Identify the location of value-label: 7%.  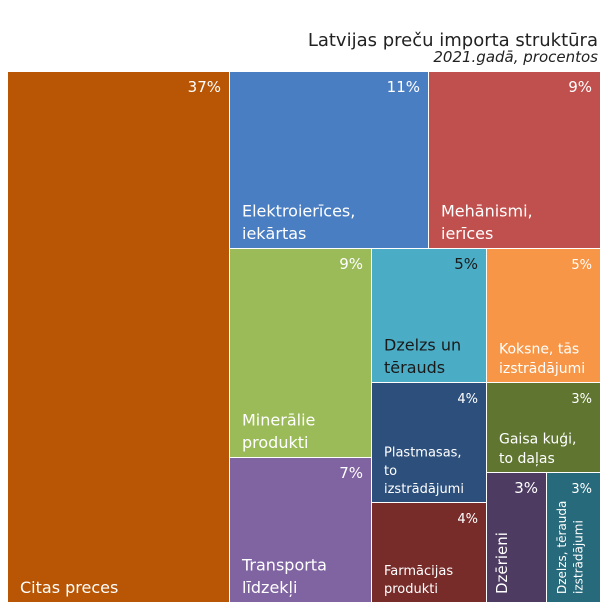
(351, 473).